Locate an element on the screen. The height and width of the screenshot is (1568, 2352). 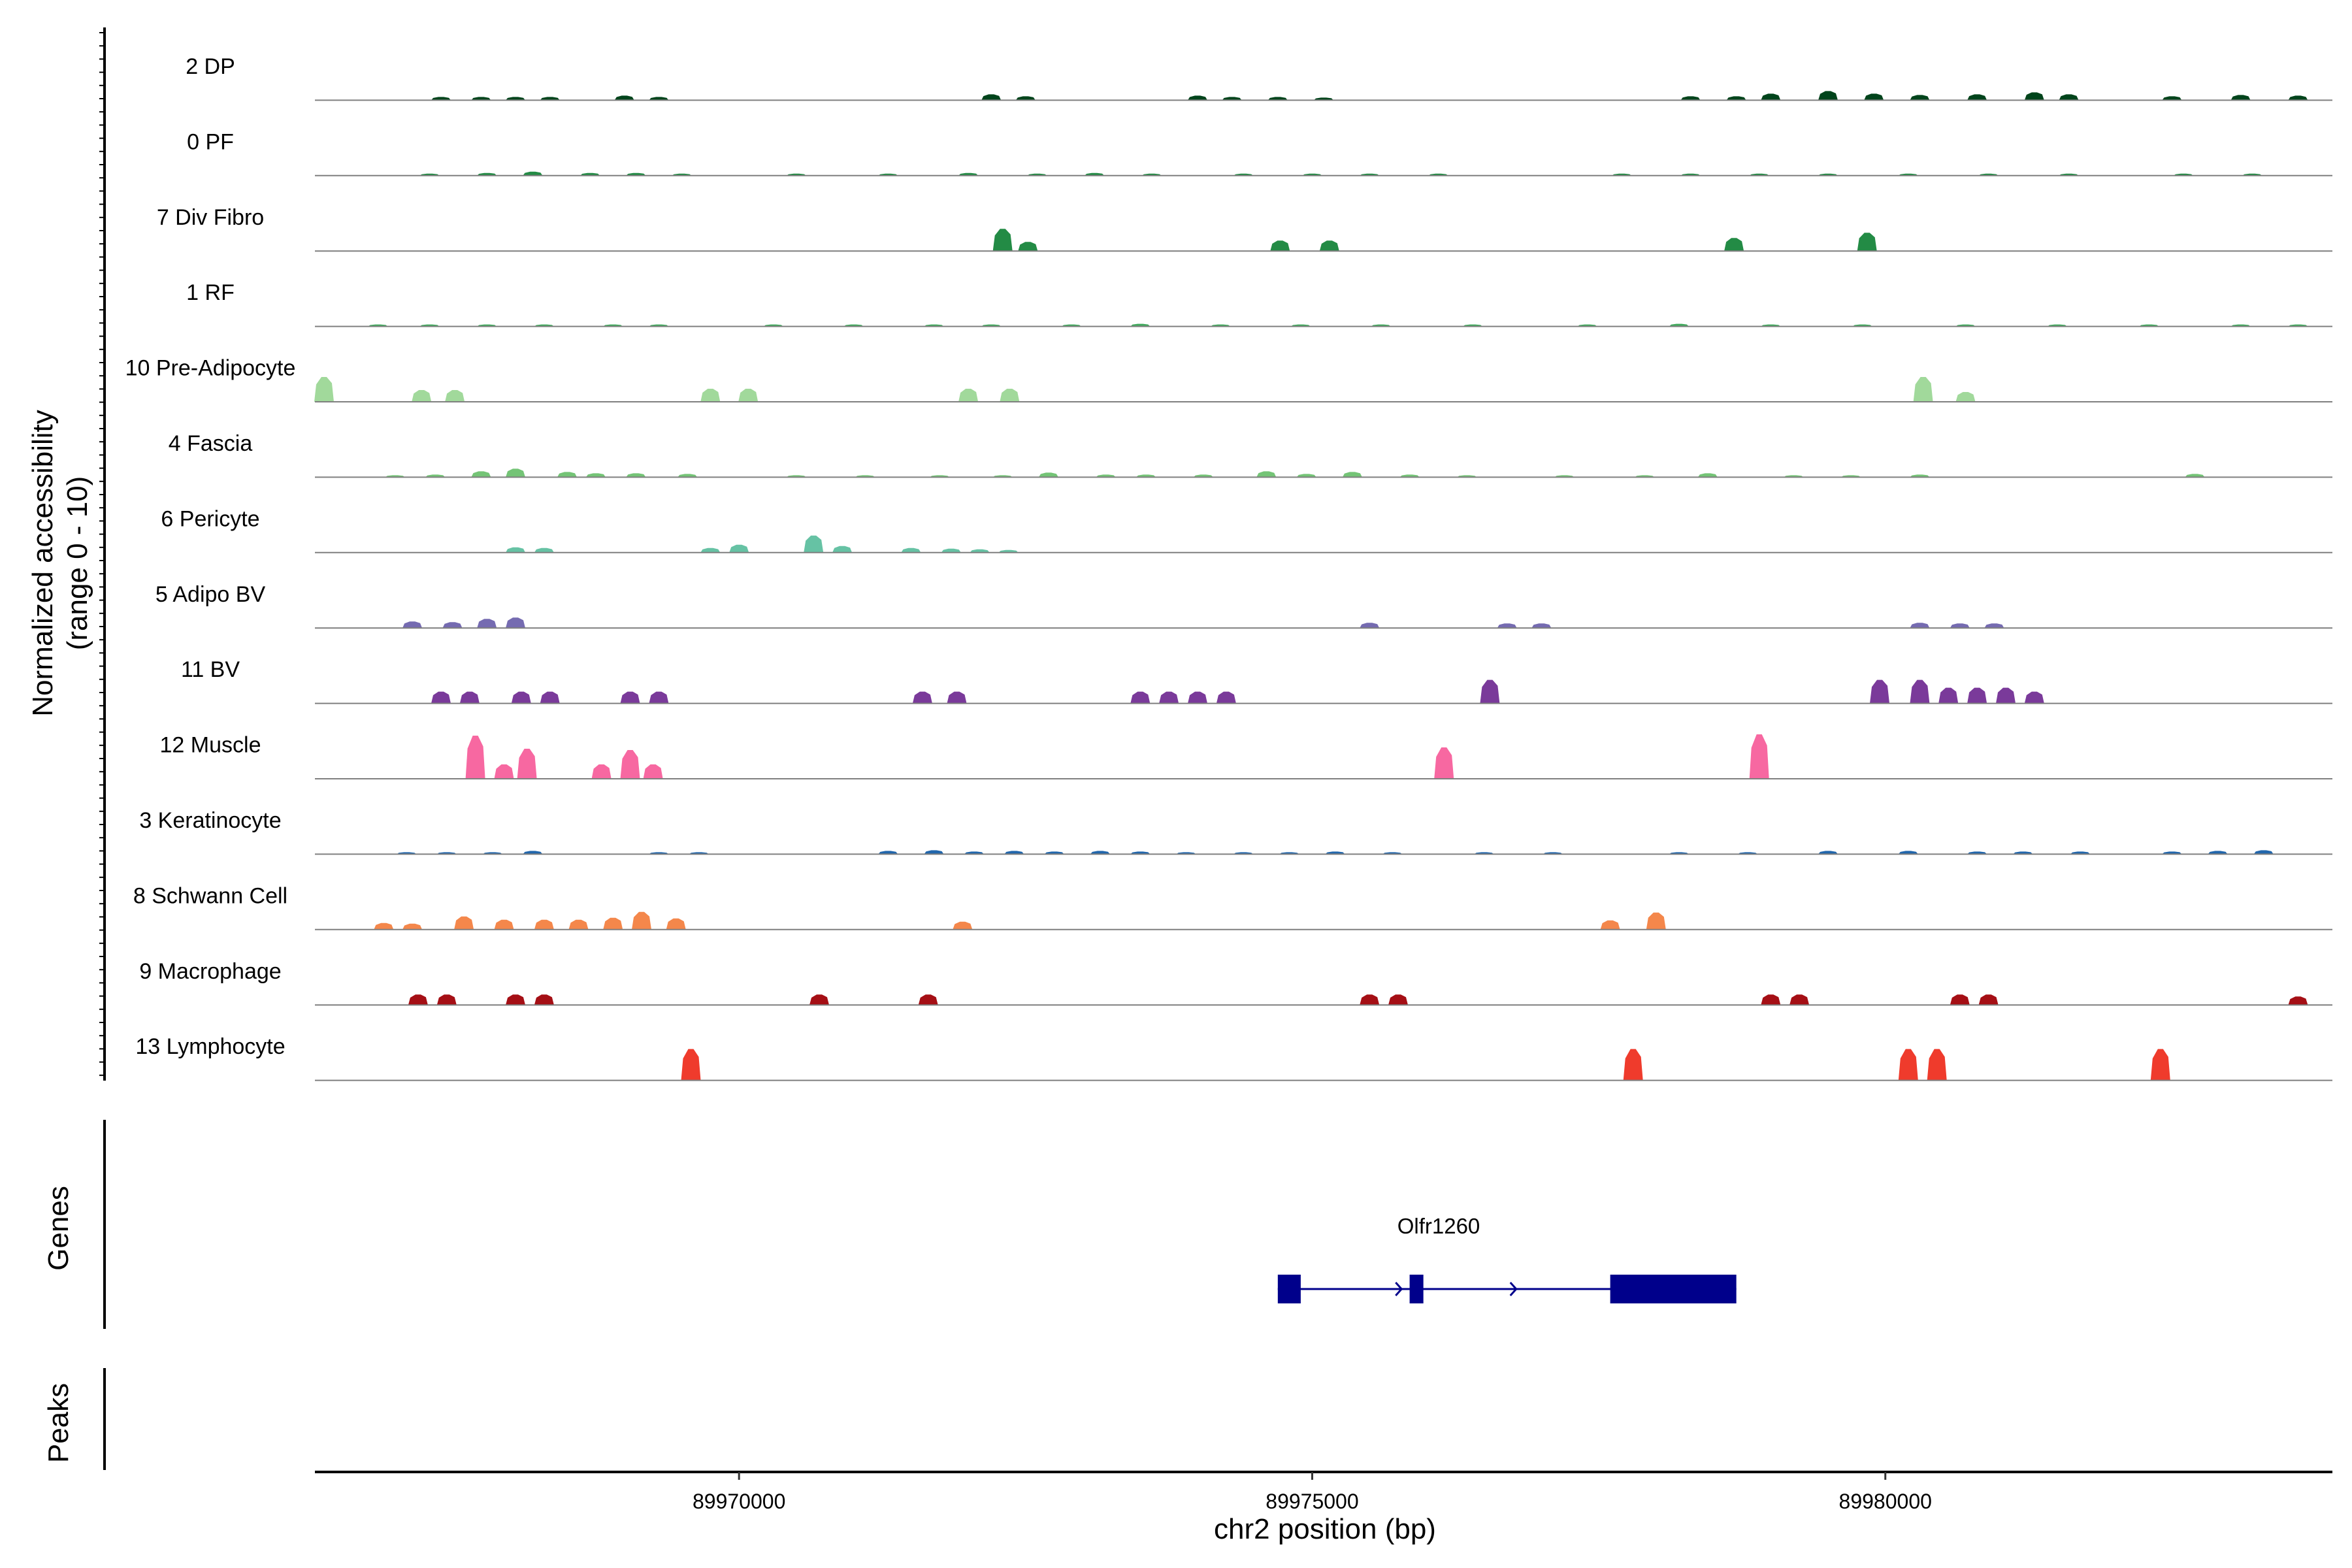
track-4: 1 RF is located at coordinates (1259, 303).